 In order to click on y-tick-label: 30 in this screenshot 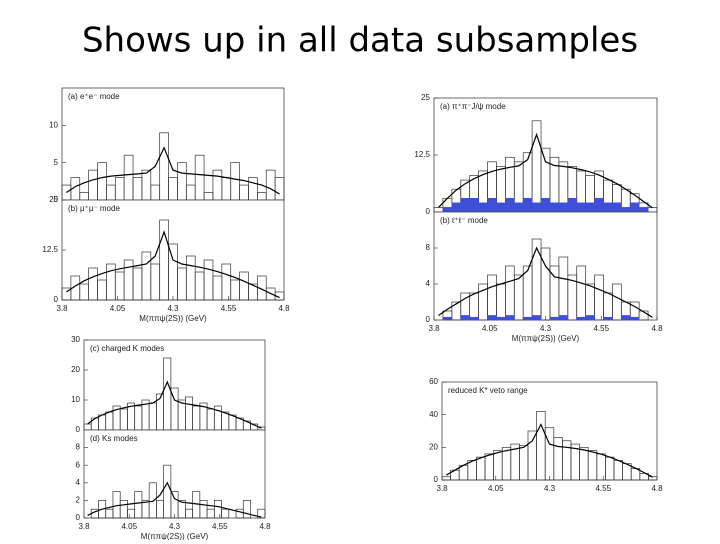, I will do `click(75, 339)`.